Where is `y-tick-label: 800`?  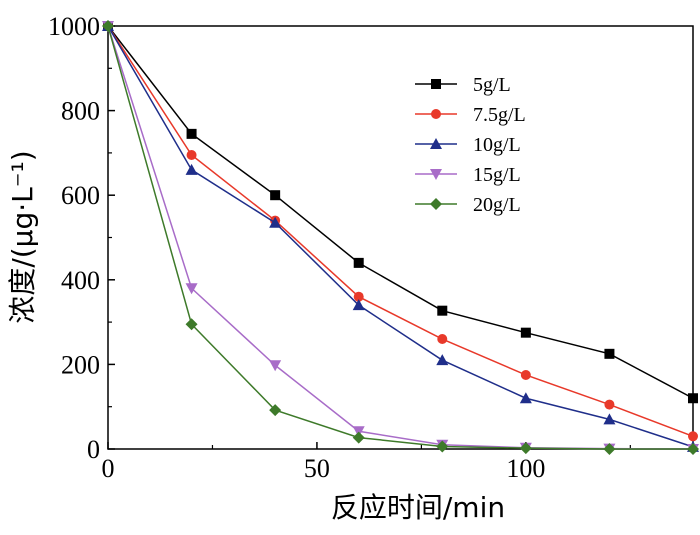 y-tick-label: 800 is located at coordinates (80, 111).